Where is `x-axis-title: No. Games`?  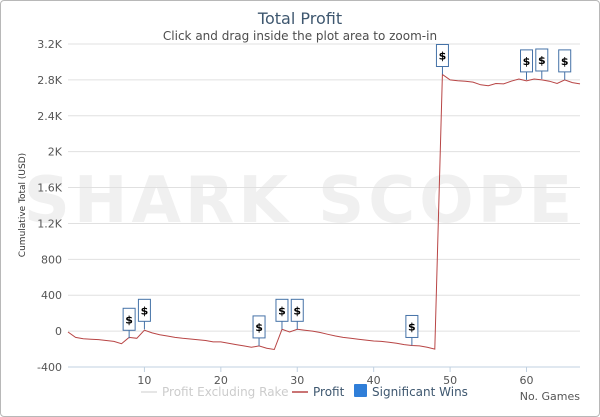 x-axis-title: No. Games is located at coordinates (550, 396).